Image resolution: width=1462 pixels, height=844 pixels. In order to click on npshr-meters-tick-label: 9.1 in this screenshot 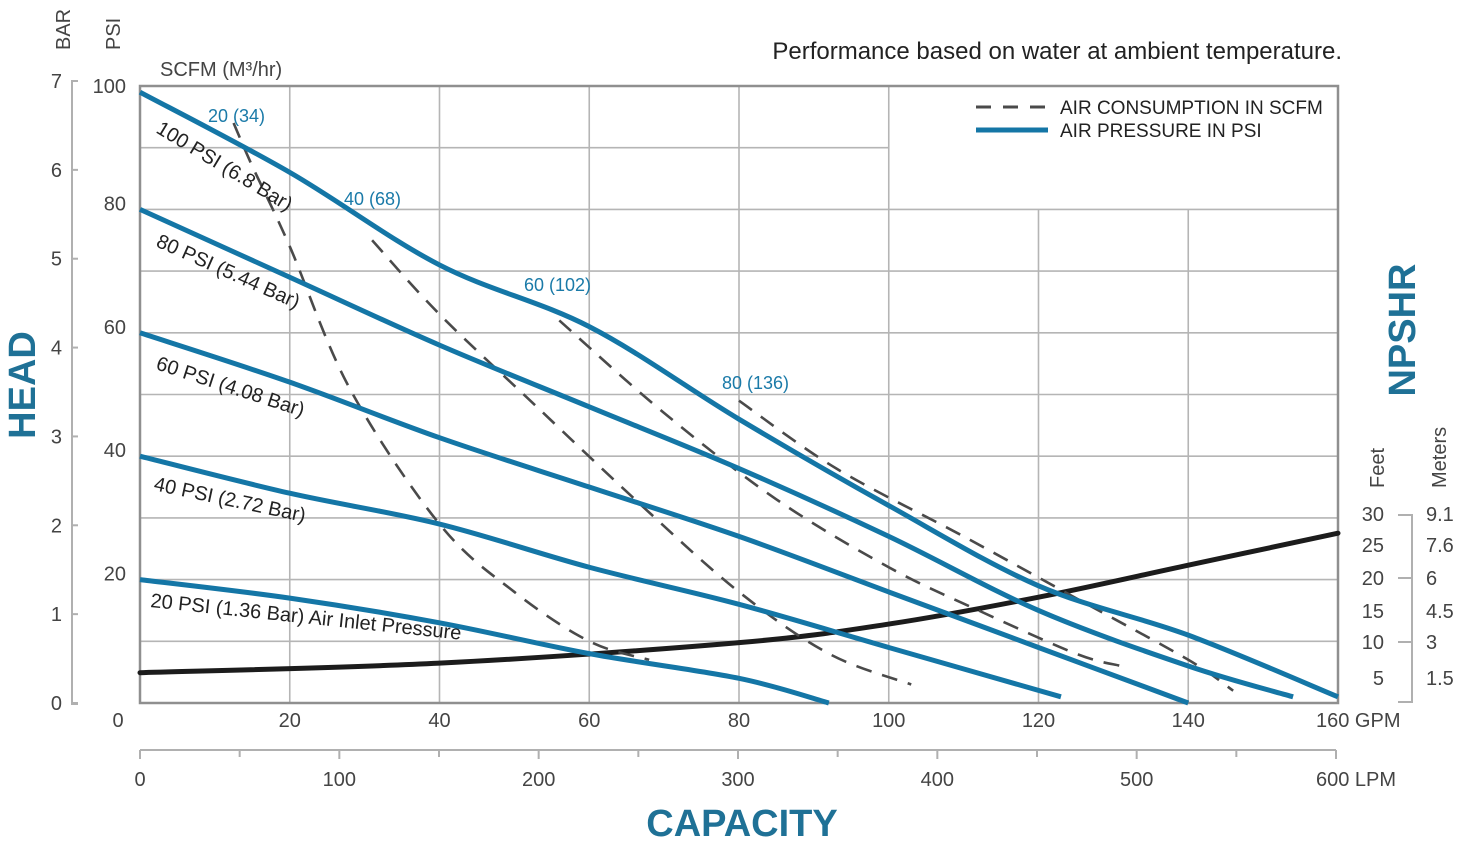, I will do `click(1440, 515)`.